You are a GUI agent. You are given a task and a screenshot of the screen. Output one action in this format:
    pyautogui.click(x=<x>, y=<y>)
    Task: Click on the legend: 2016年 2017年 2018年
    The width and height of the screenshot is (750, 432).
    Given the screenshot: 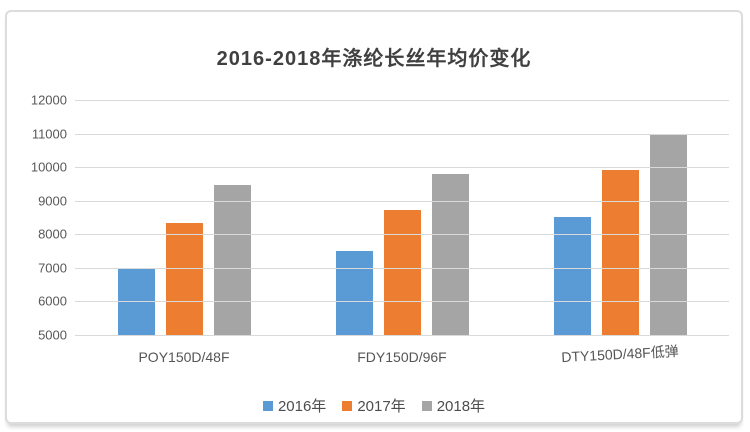 What is the action you would take?
    pyautogui.click(x=374, y=405)
    